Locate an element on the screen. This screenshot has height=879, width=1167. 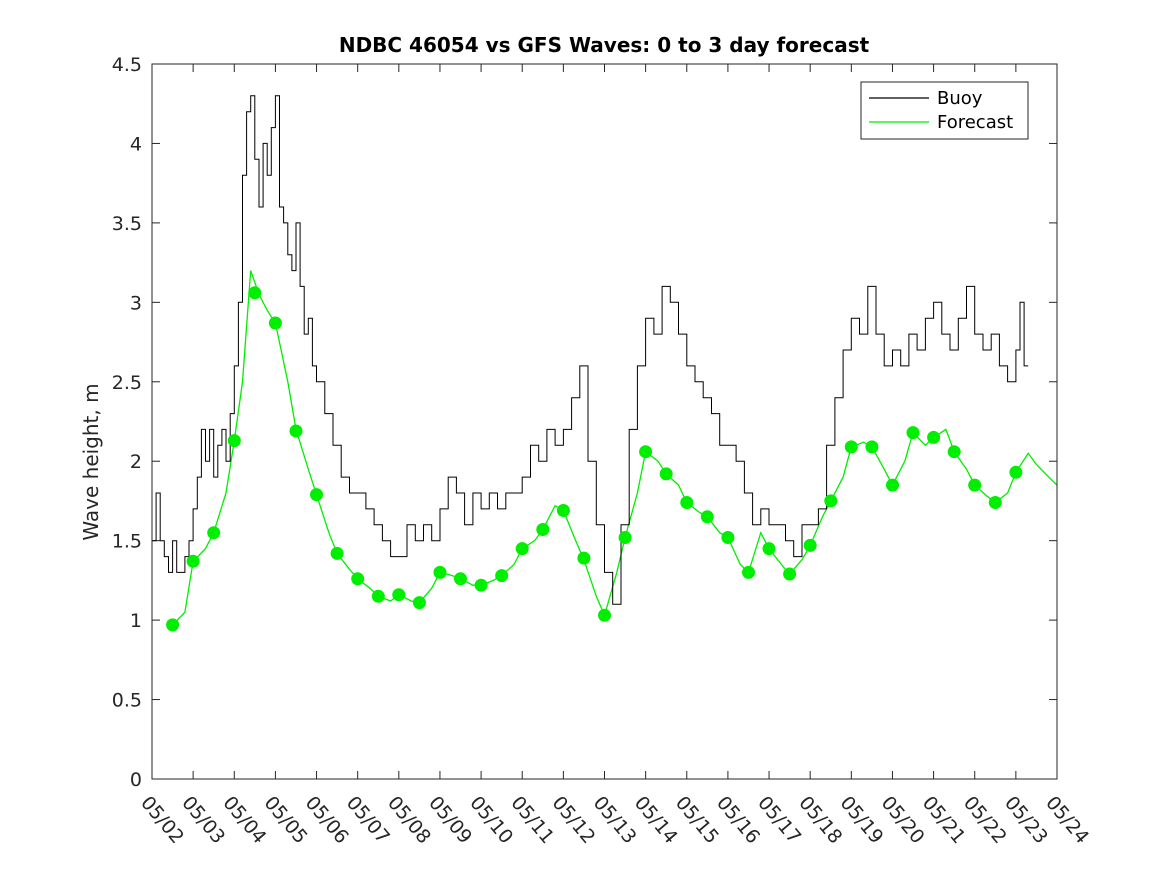
legend-label-buoy: Buoy is located at coordinates (960, 98).